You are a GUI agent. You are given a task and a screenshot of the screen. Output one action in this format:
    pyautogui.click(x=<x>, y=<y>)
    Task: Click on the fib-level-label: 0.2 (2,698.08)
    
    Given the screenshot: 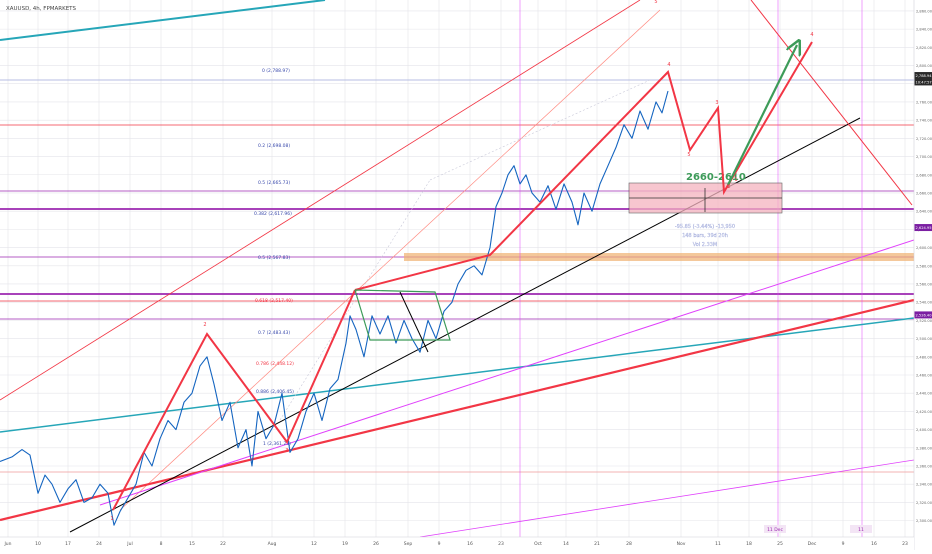 What is the action you would take?
    pyautogui.click(x=274, y=146)
    